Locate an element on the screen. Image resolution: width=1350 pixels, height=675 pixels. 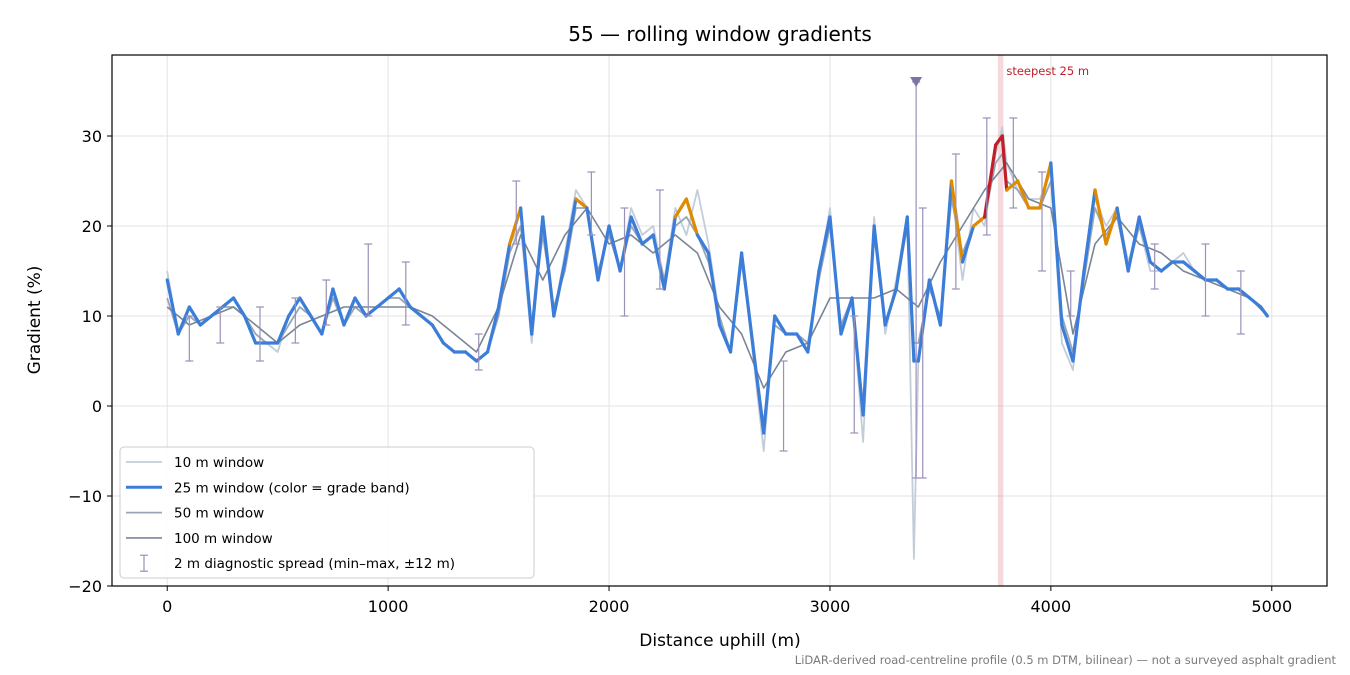
legend-item: 25 m window (color = grade band) is located at coordinates (268, 488).